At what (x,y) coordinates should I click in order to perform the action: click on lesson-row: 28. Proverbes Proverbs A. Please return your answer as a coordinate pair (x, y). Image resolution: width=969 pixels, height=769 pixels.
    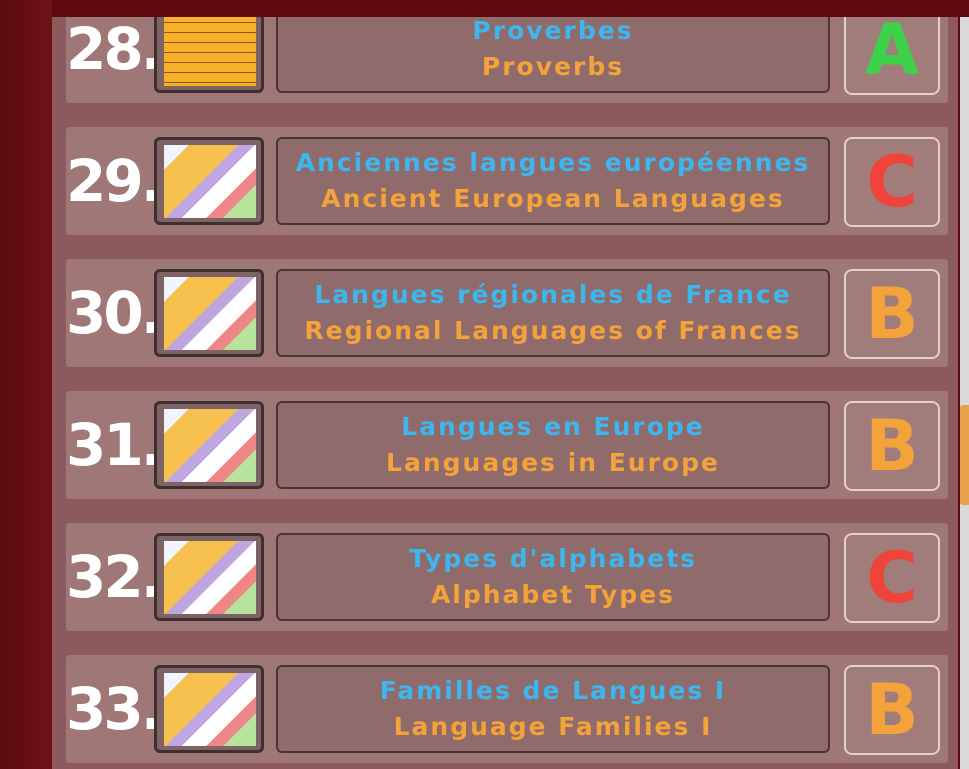
    Looking at the image, I should click on (507, 60).